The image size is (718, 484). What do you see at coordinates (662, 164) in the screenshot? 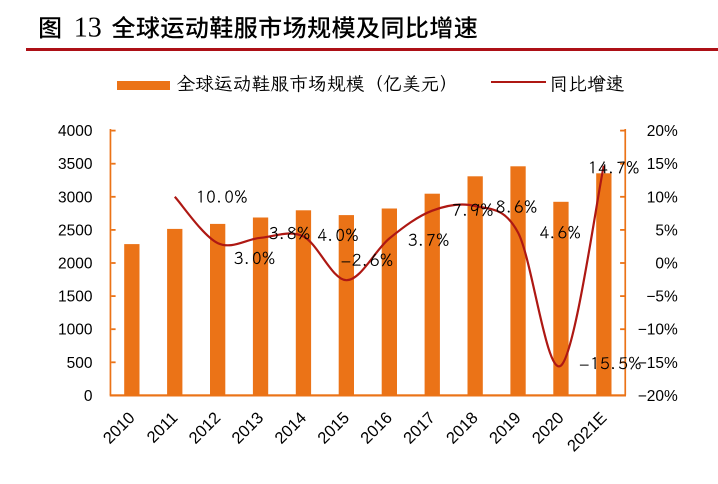
I see `svg-text: 15%` at bounding box center [662, 164].